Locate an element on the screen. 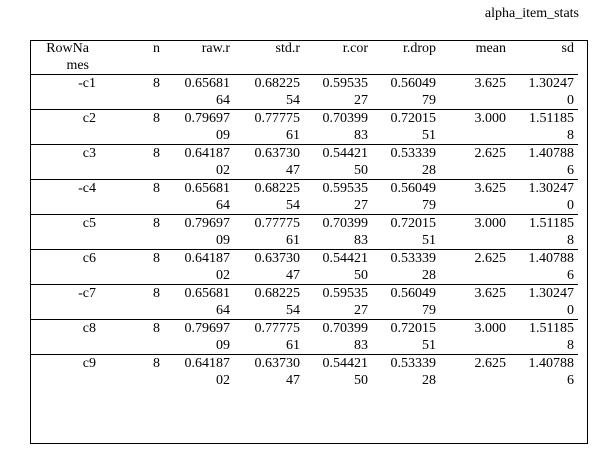 The height and width of the screenshot is (455, 603). header-text: mean is located at coordinates (490, 48).